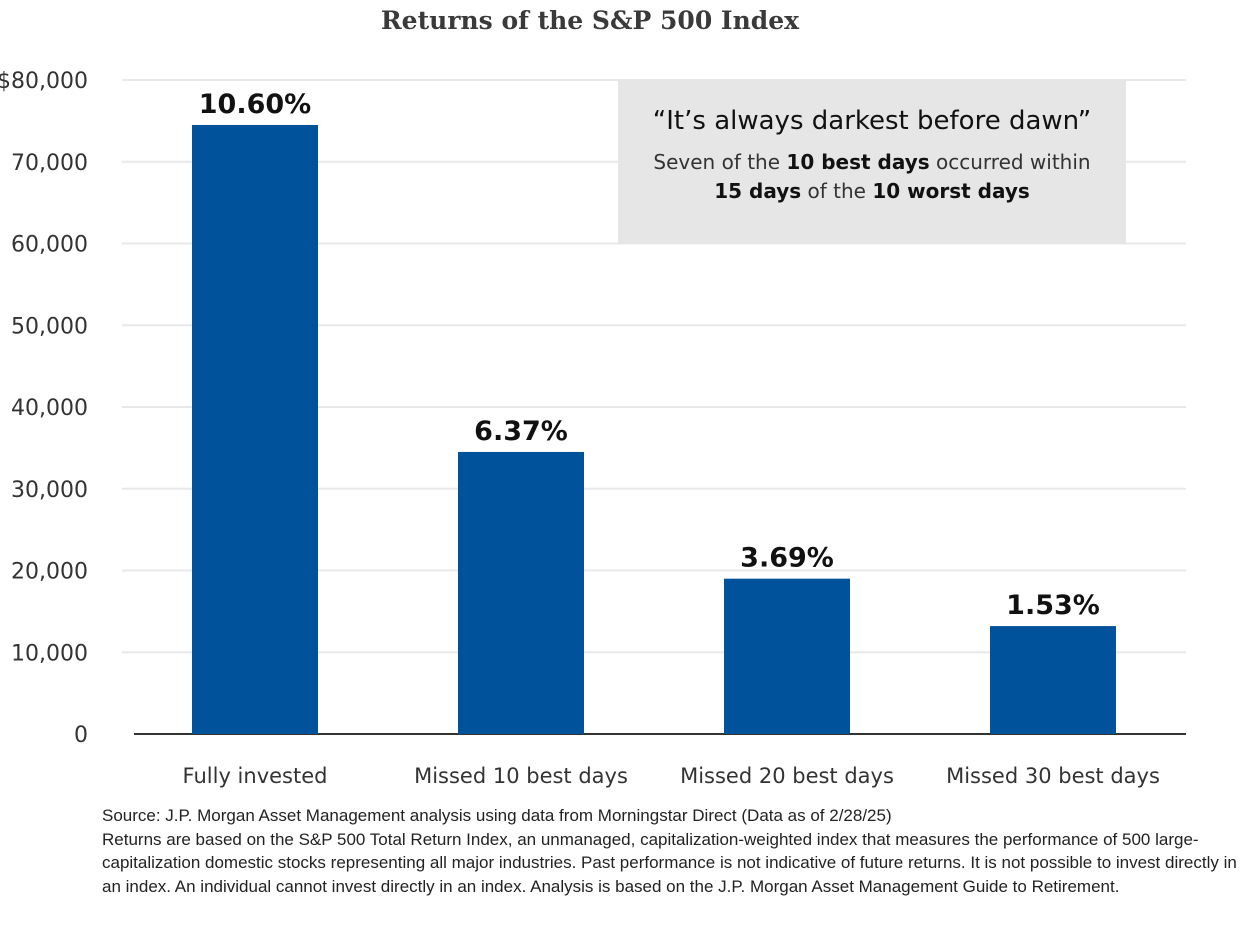 This screenshot has height=932, width=1248. What do you see at coordinates (49, 490) in the screenshot?
I see `y-tick-label: 30,000` at bounding box center [49, 490].